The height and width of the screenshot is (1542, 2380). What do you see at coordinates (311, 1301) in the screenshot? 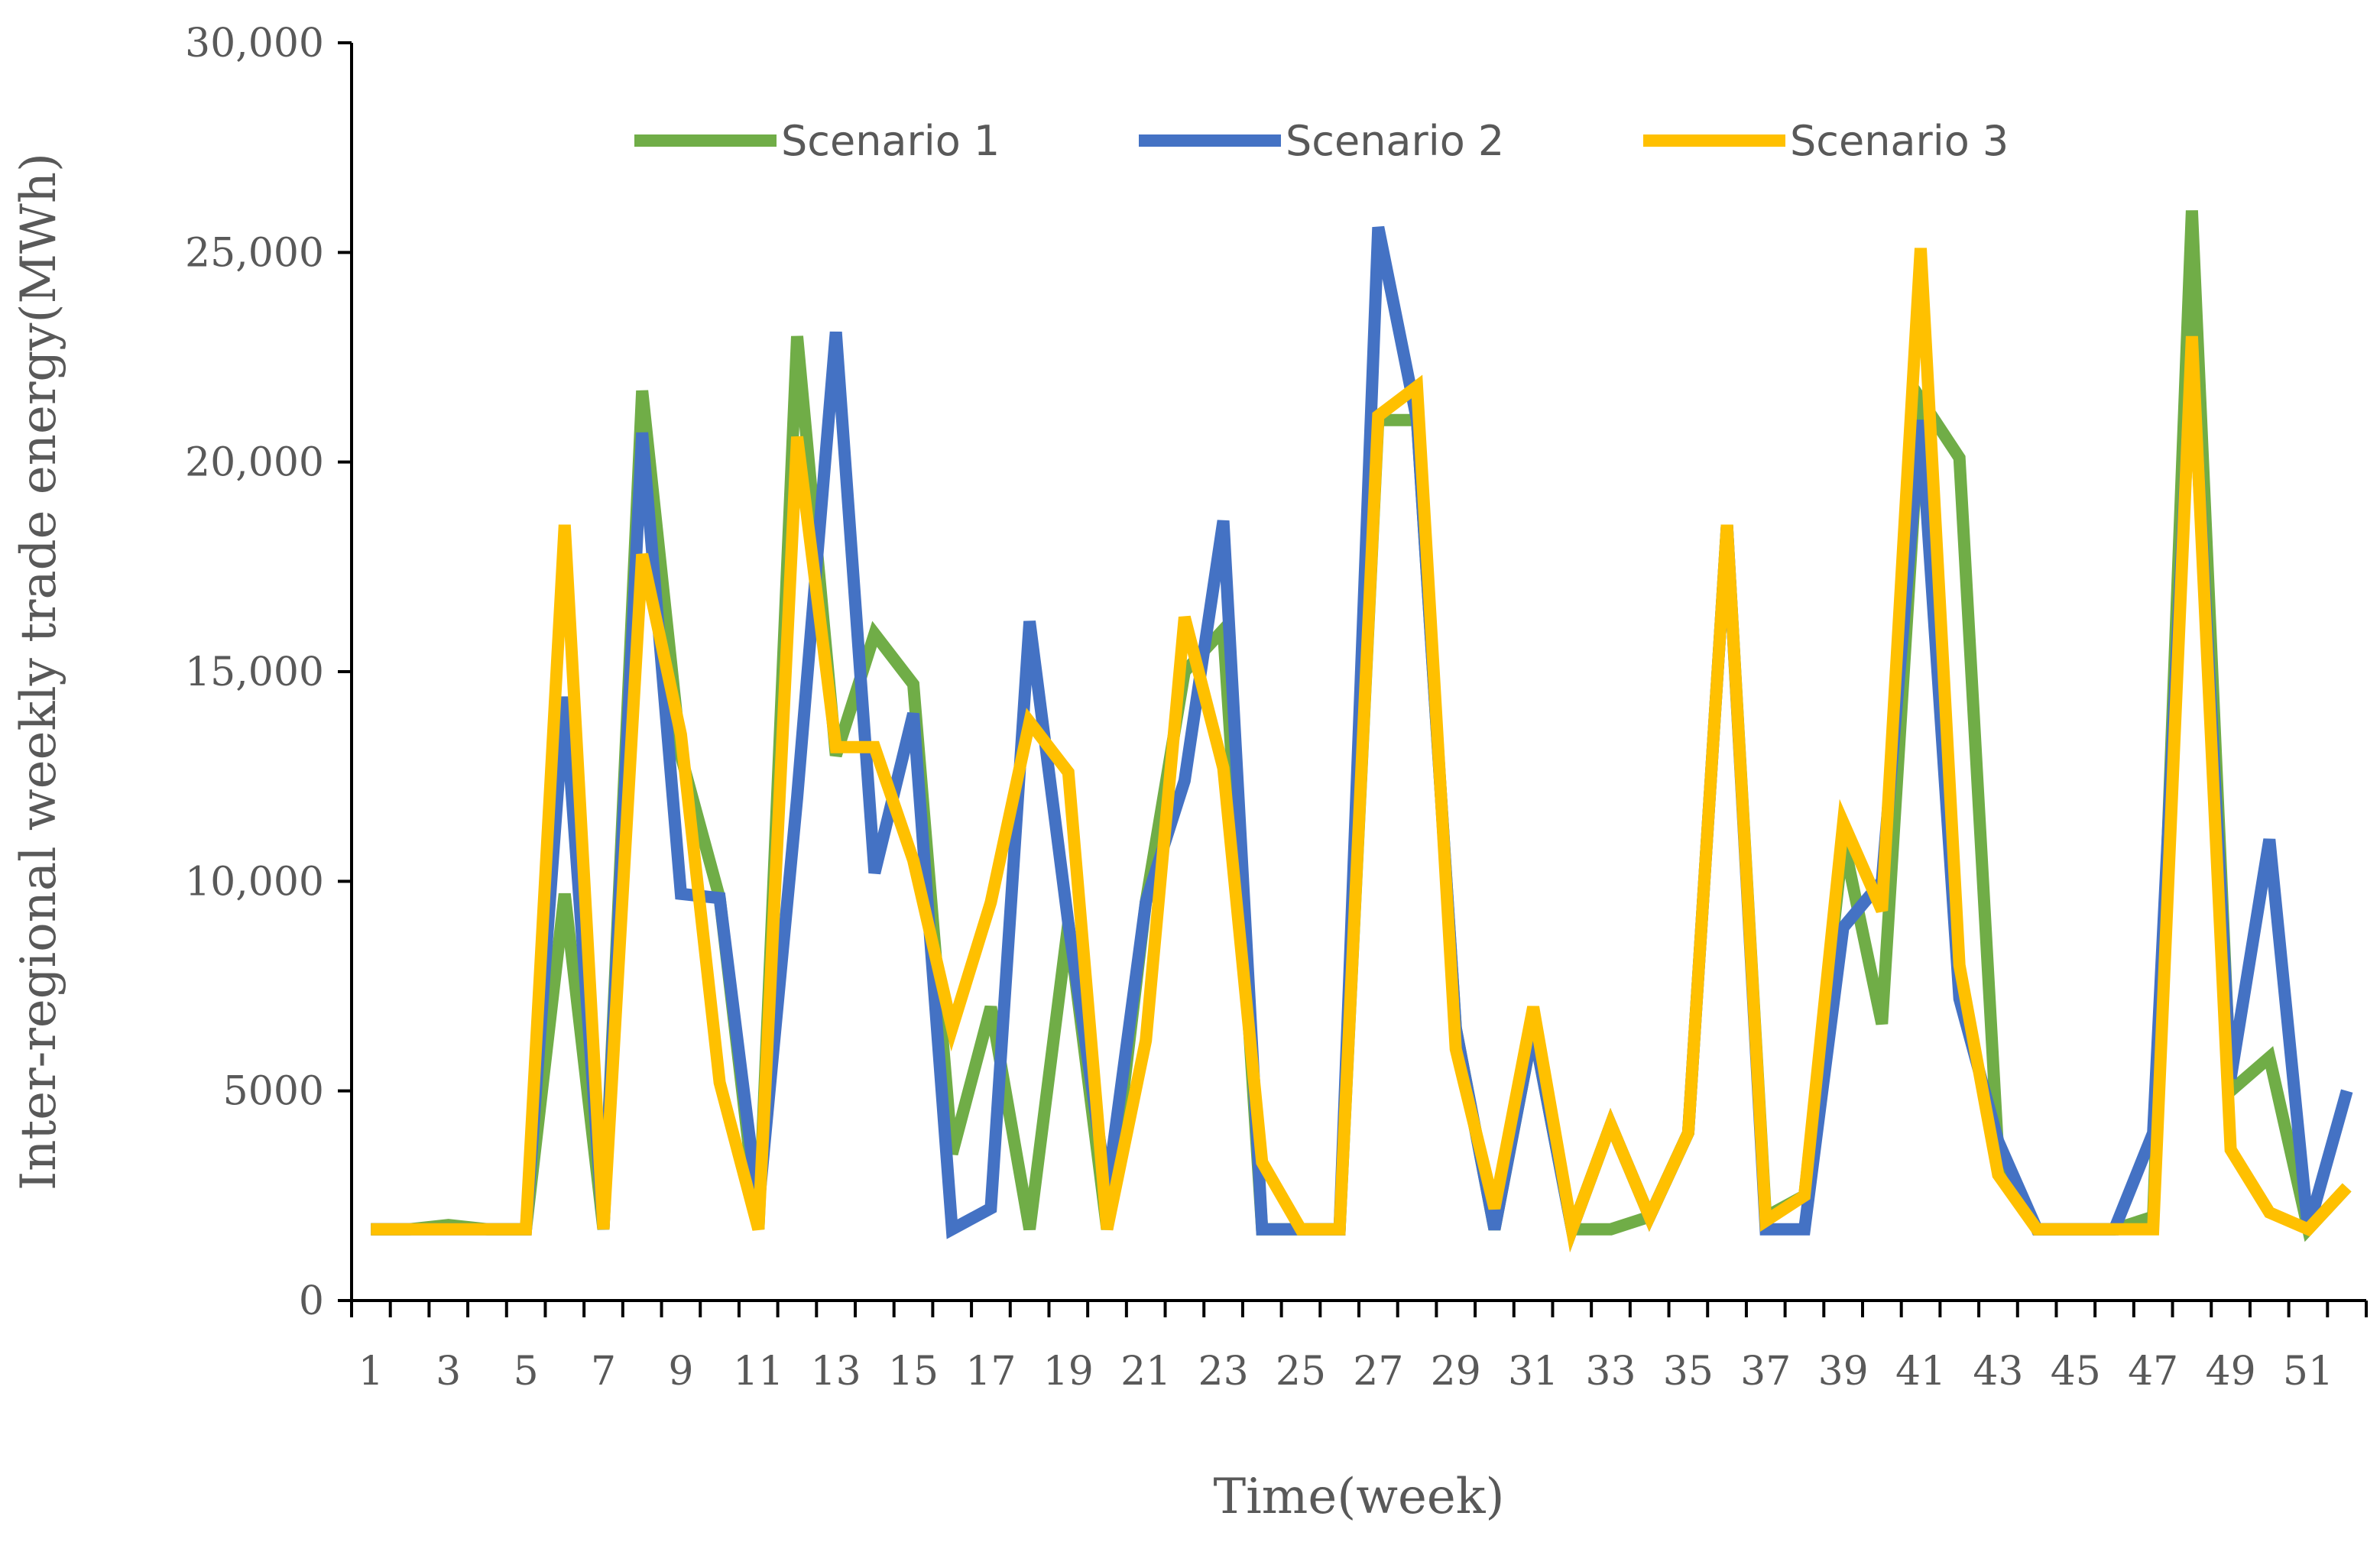
I see `y-tick-label: 0` at bounding box center [311, 1301].